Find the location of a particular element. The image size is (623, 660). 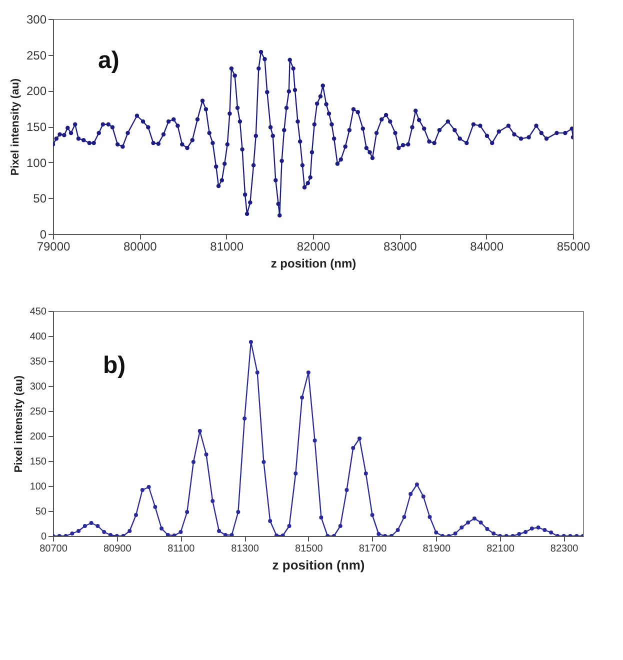

x-tick-label: 79000 is located at coordinates (53, 247).